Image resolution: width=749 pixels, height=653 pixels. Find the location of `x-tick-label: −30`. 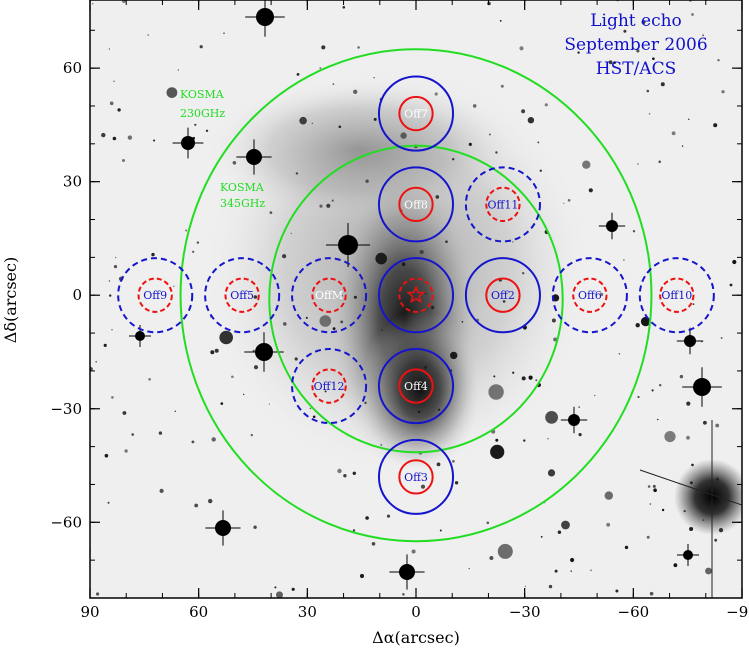

x-tick-label: −30 is located at coordinates (525, 612).